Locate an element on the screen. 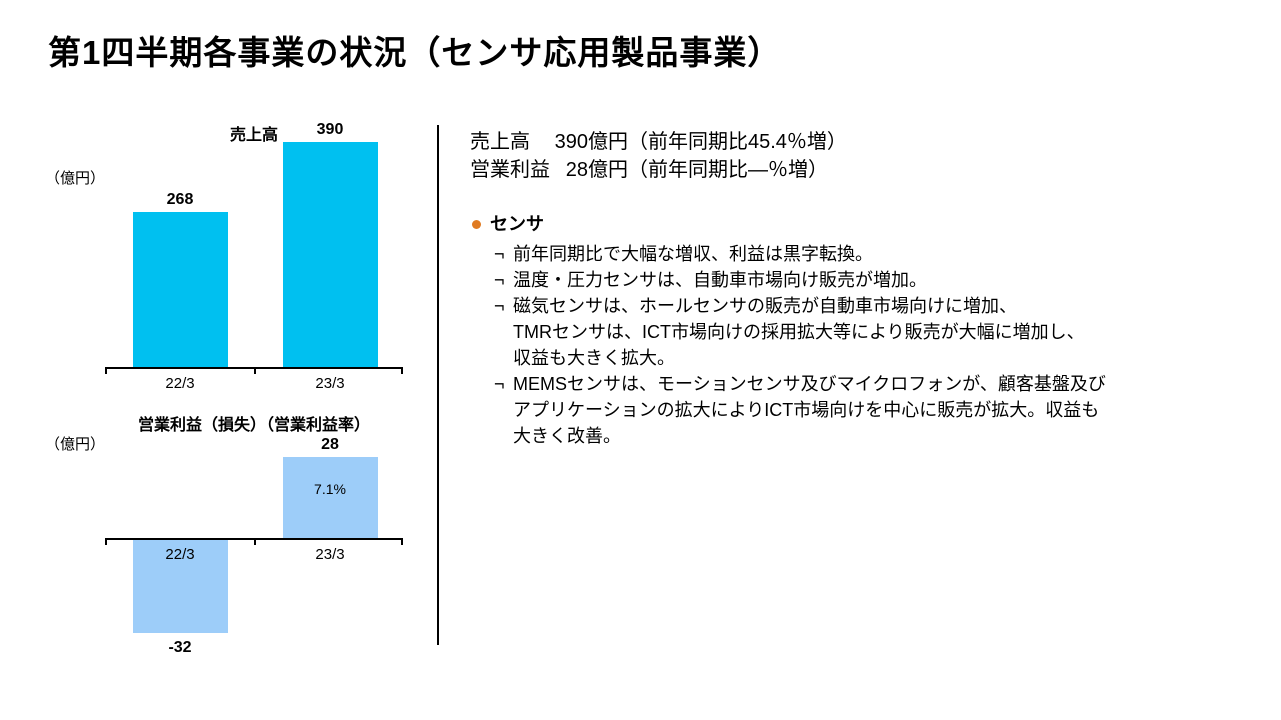 Image resolution: width=1281 pixels, height=720 pixels. kpi-label: 営業利益 is located at coordinates (510, 170).